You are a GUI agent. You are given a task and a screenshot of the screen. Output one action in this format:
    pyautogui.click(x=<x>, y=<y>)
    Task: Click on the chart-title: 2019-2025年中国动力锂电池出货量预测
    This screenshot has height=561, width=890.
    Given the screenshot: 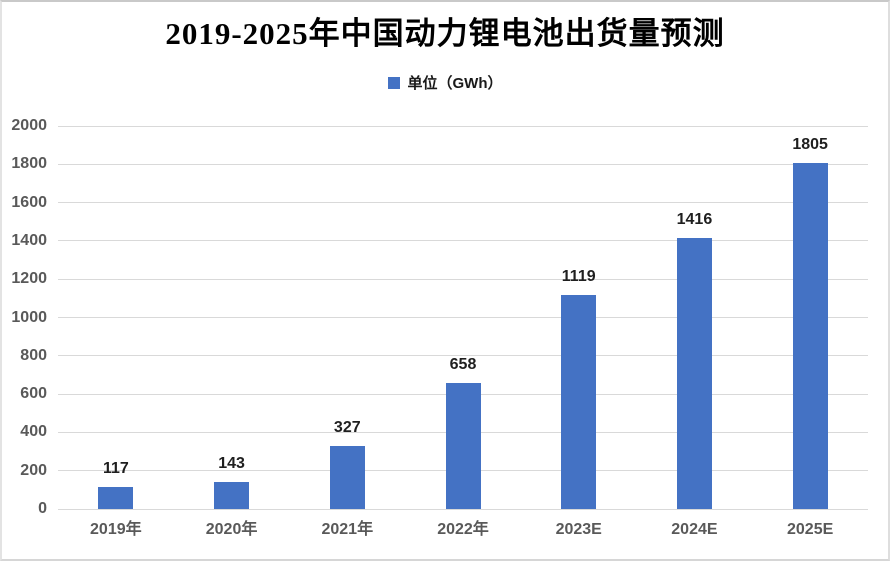 What is the action you would take?
    pyautogui.click(x=445, y=33)
    